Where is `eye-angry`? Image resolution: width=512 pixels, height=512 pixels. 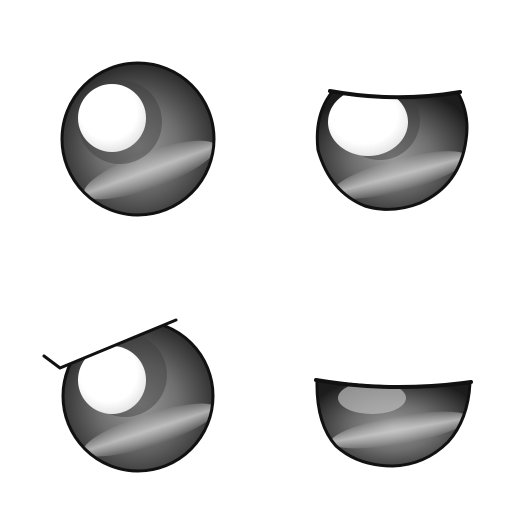
eye-angry is located at coordinates (127, 386).